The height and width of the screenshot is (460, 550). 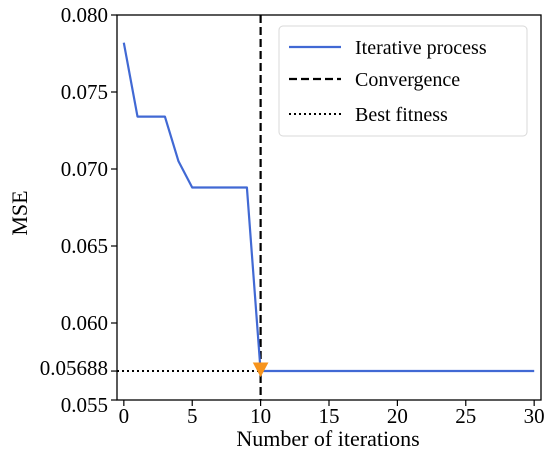 What do you see at coordinates (260, 370) in the screenshot?
I see `best-fitness-marker` at bounding box center [260, 370].